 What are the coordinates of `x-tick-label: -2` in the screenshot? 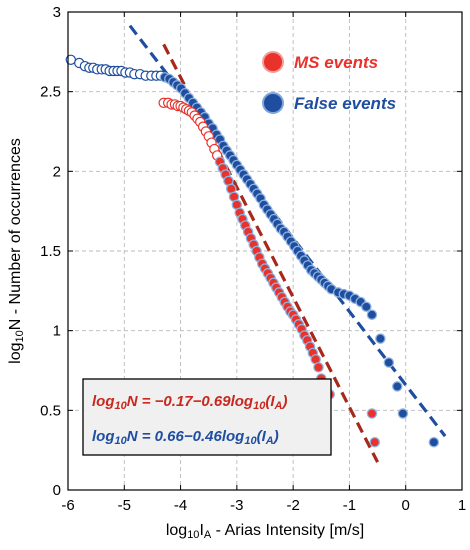 It's located at (292, 505).